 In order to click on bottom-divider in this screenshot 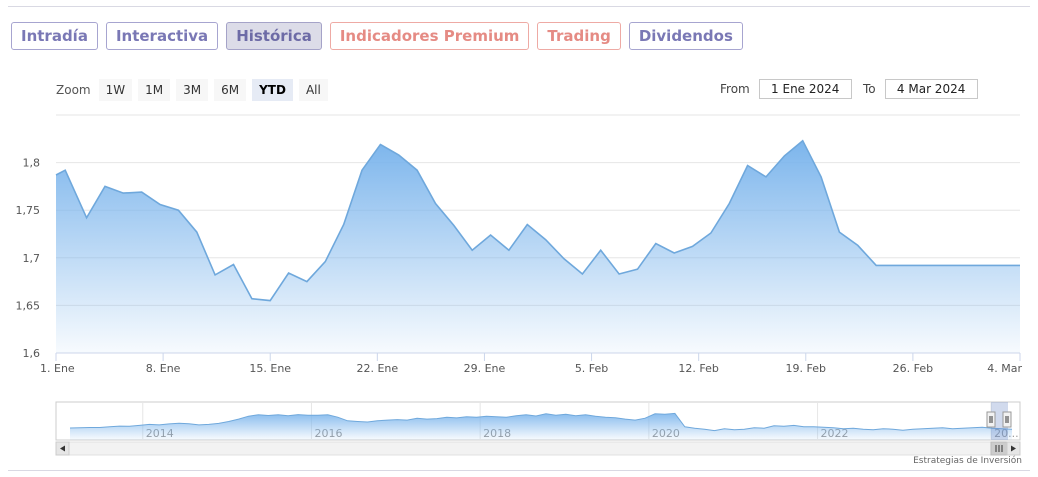, I will do `click(519, 470)`.